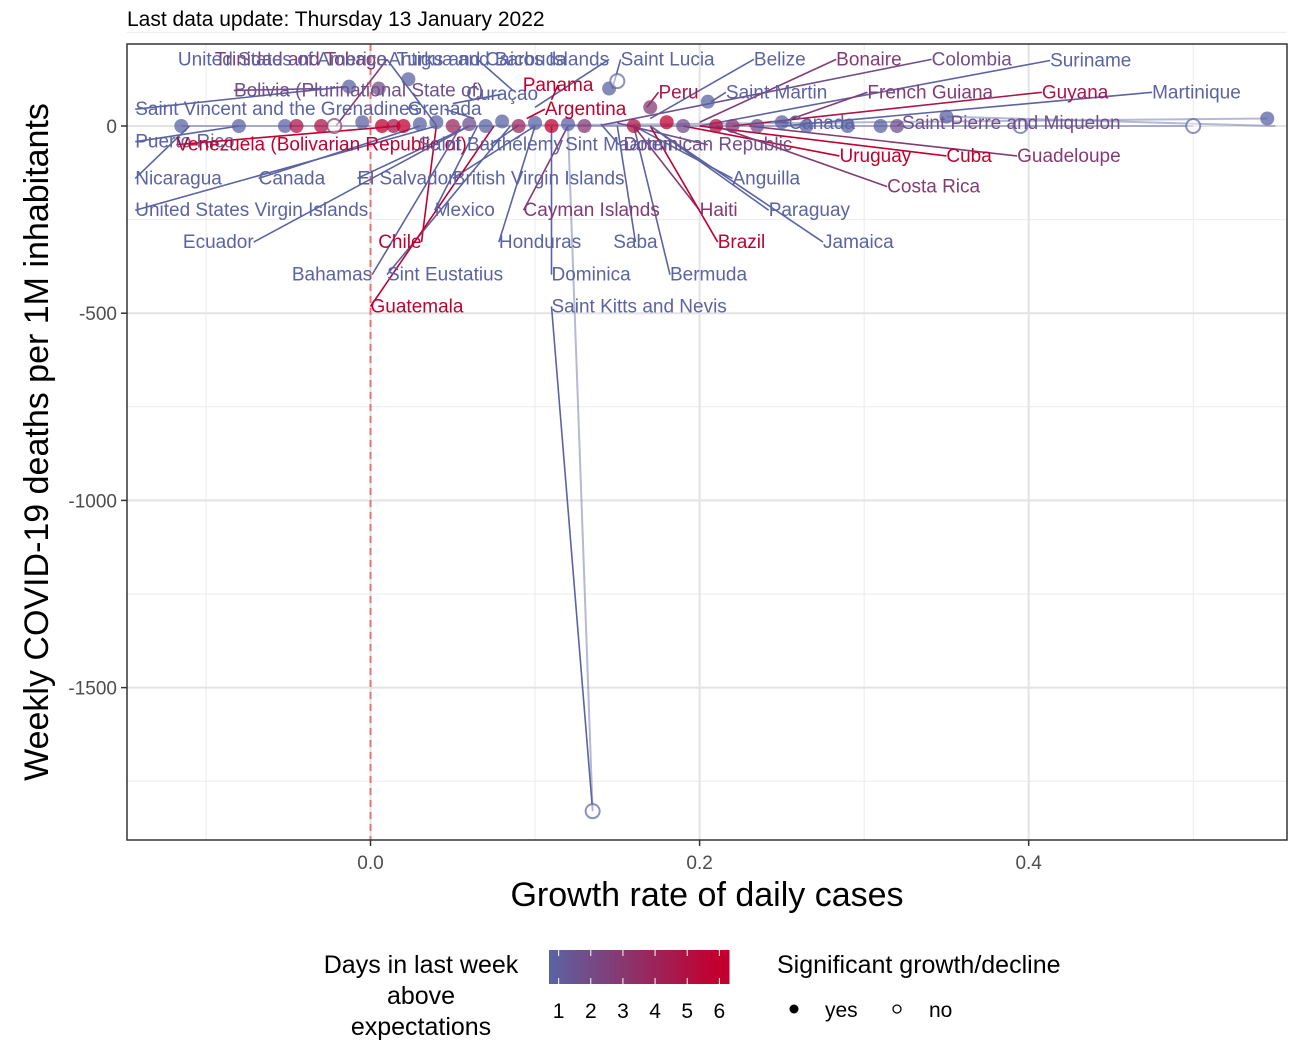 The height and width of the screenshot is (1062, 1299). What do you see at coordinates (502, 94) in the screenshot?
I see `point-label: Curaçao` at bounding box center [502, 94].